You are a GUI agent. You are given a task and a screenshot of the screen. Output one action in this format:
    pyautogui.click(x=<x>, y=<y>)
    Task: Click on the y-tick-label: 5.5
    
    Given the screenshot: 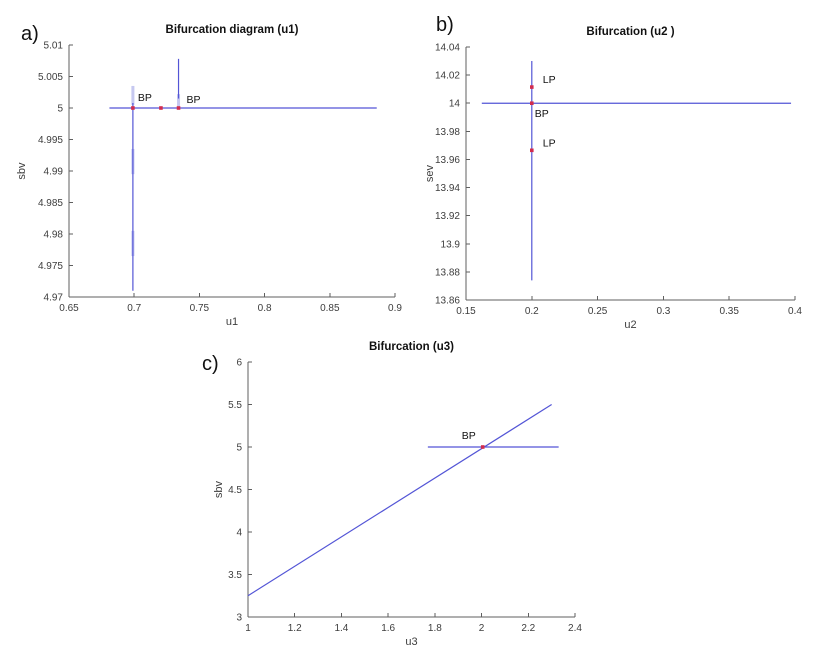 What is the action you would take?
    pyautogui.click(x=235, y=405)
    